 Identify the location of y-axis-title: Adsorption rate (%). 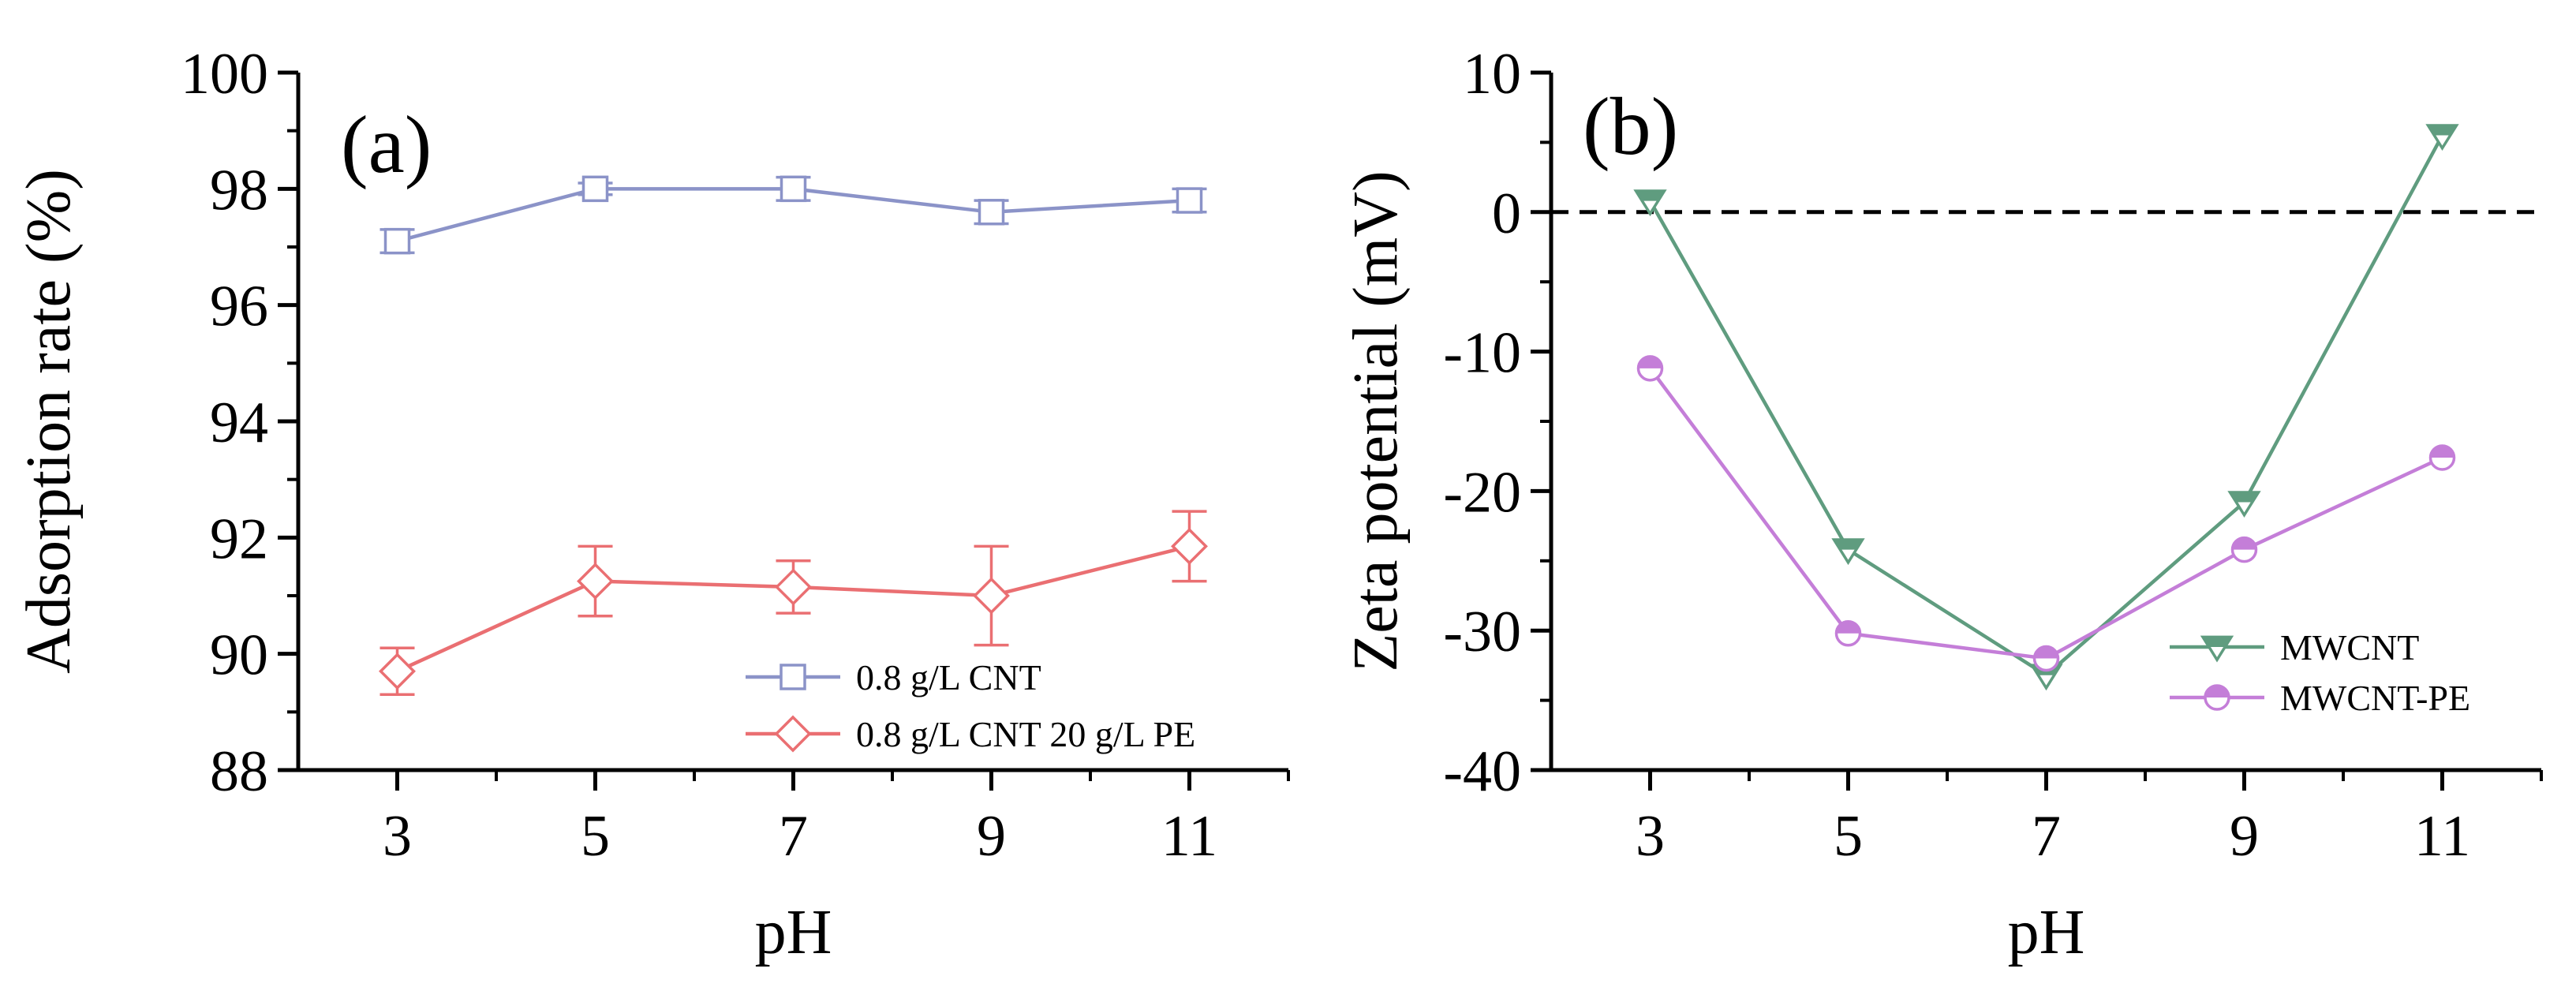
(49, 421).